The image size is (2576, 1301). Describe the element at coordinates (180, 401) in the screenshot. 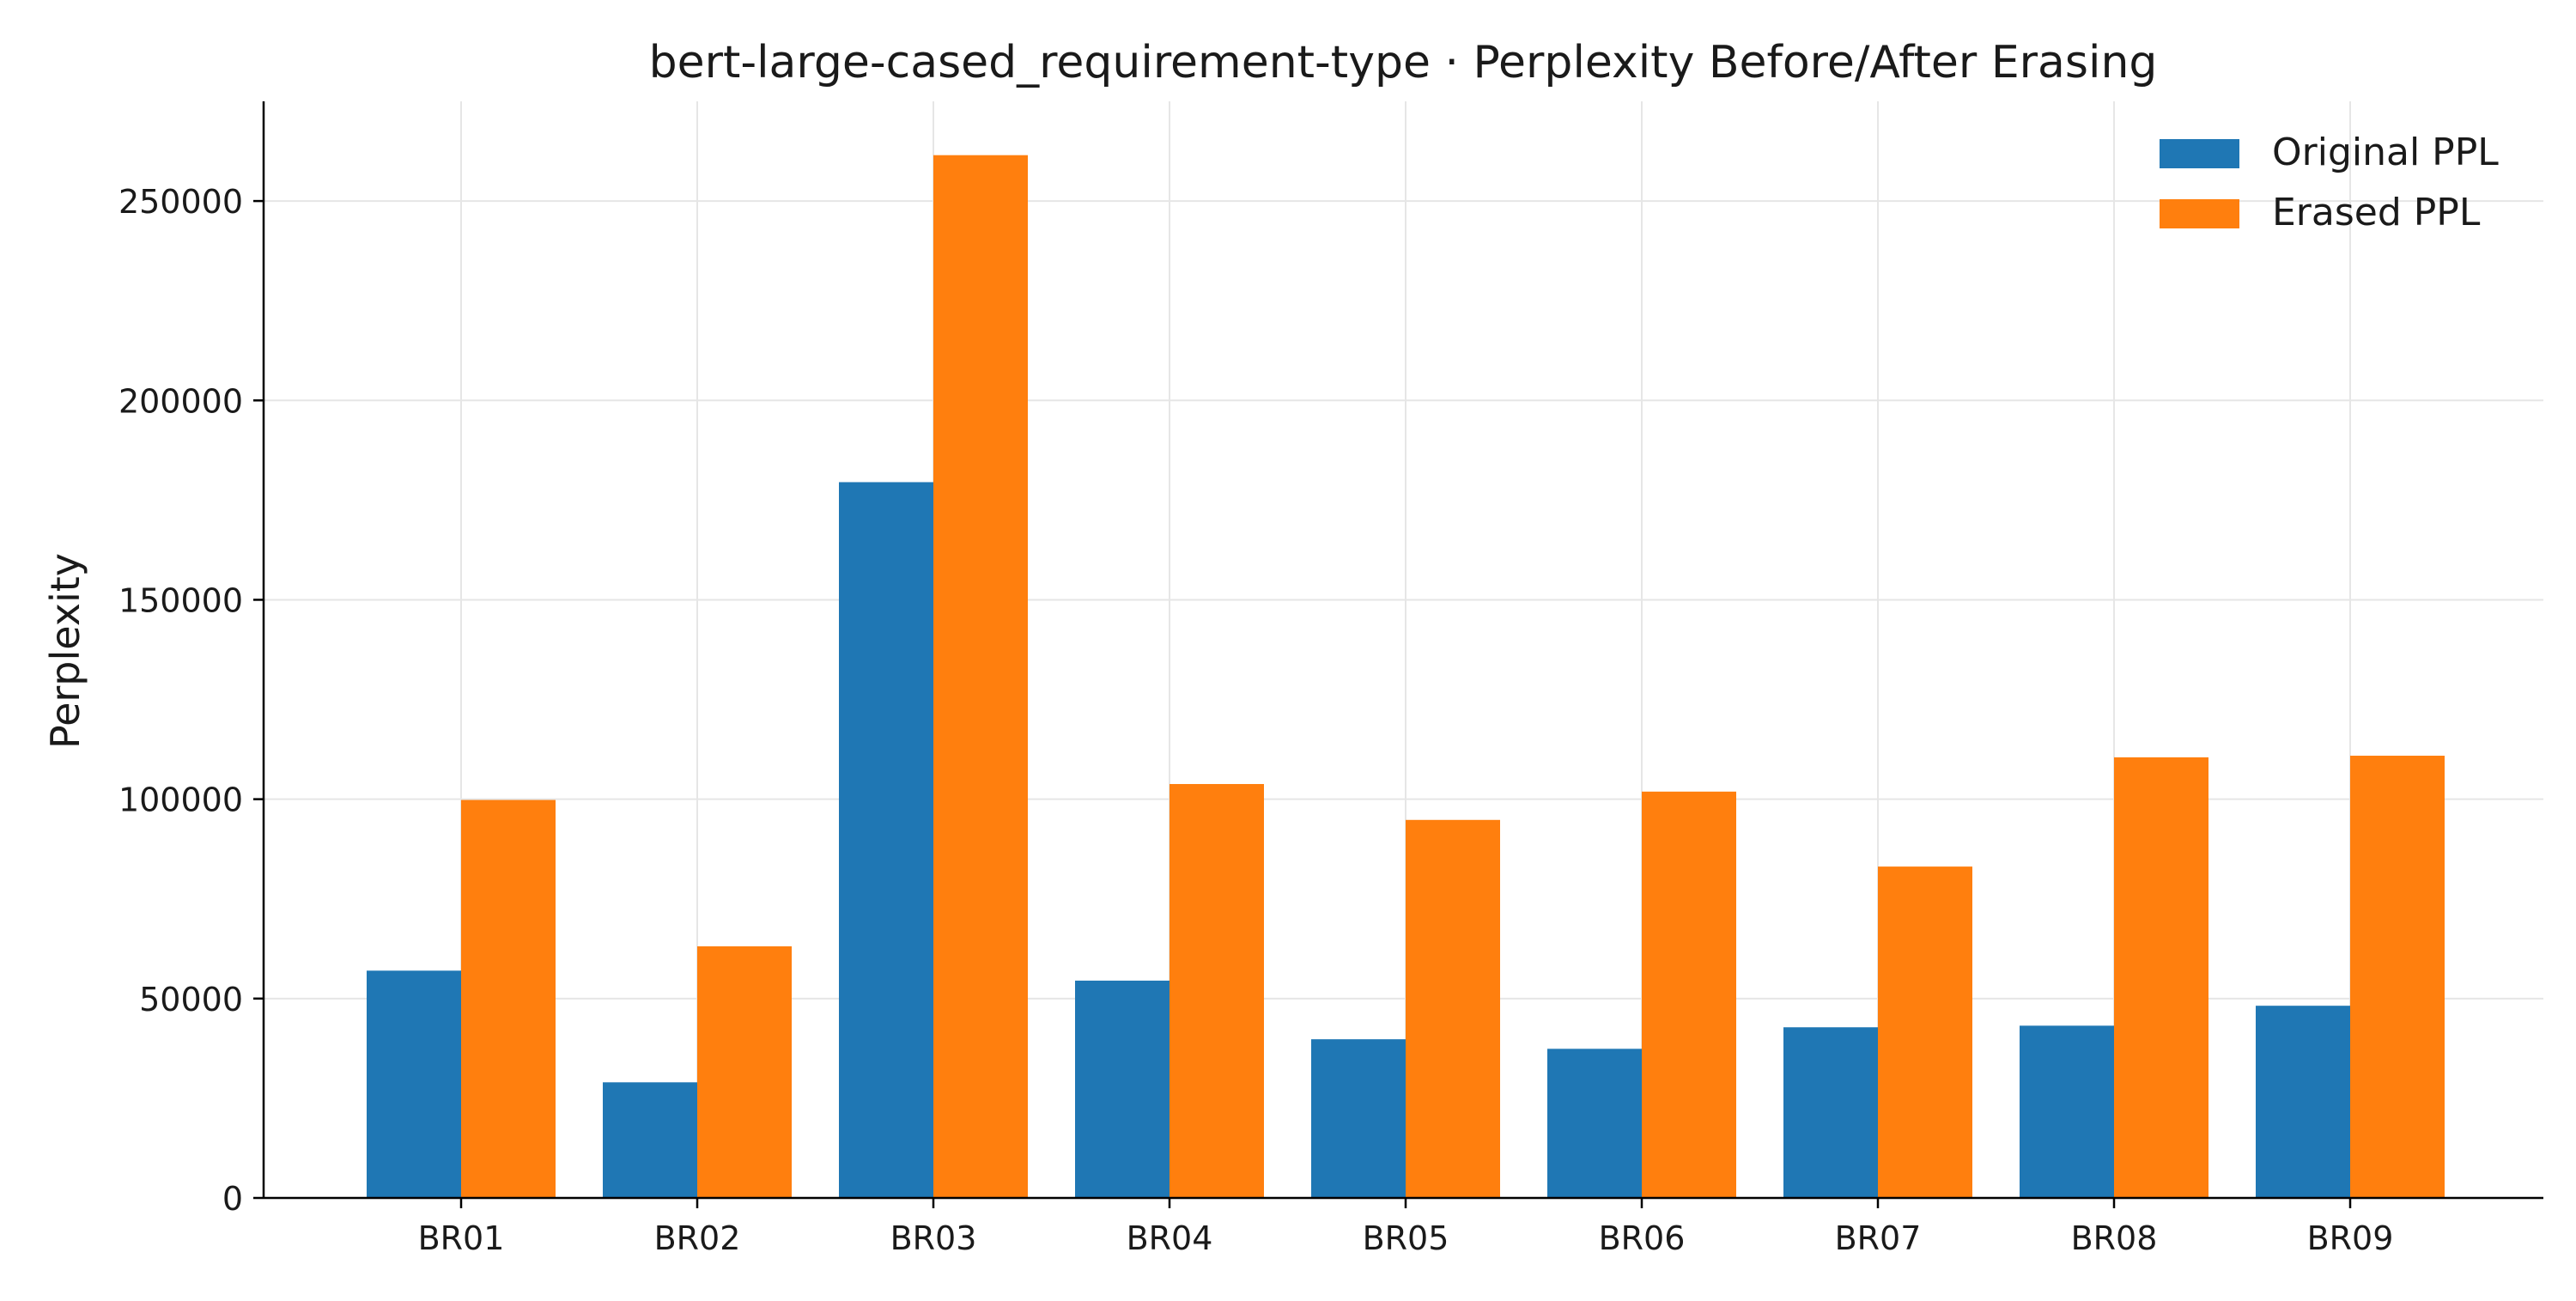

I see `y-tick-label: 200000` at that location.